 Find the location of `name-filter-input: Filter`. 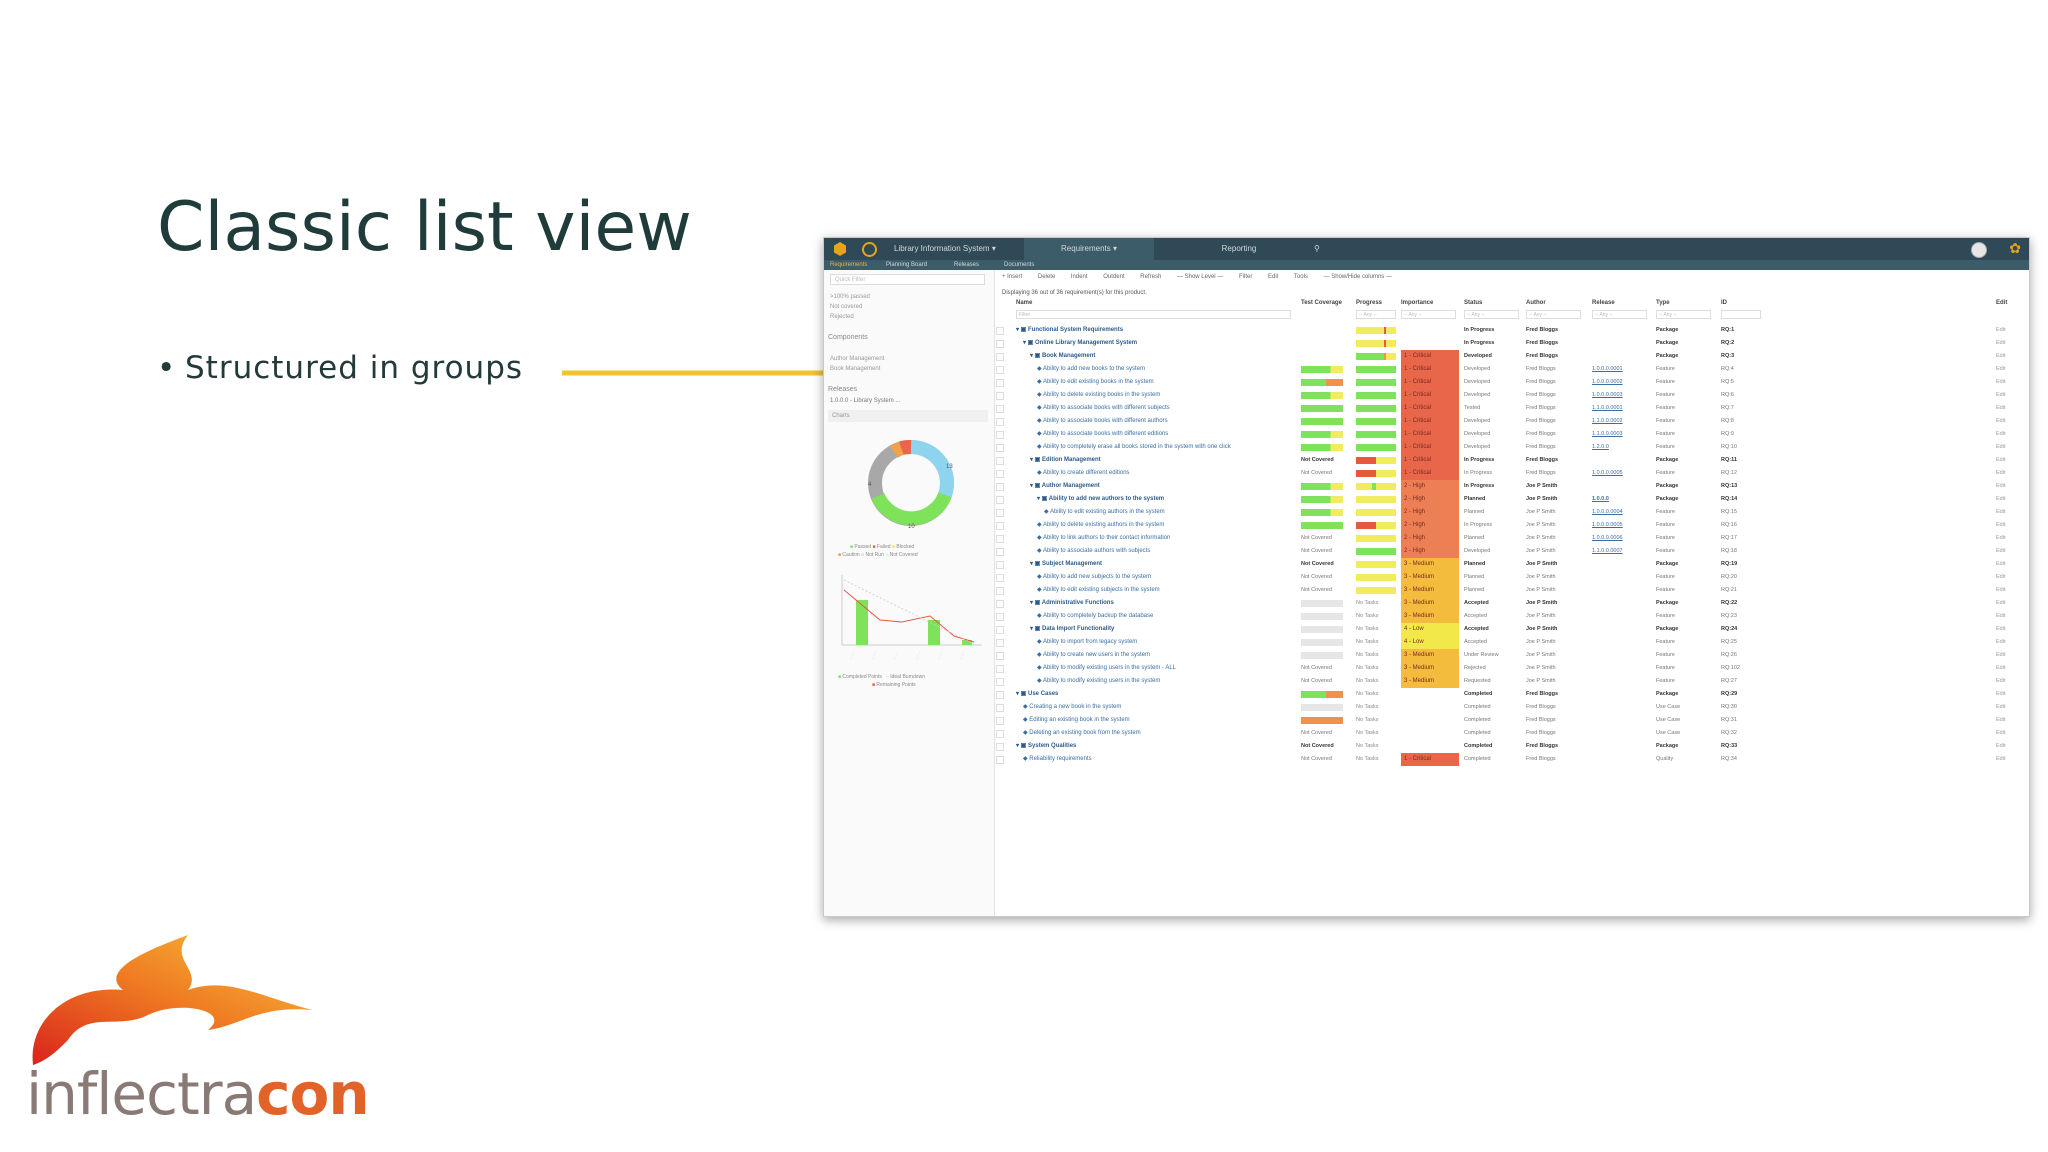

name-filter-input: Filter is located at coordinates (1153, 314).